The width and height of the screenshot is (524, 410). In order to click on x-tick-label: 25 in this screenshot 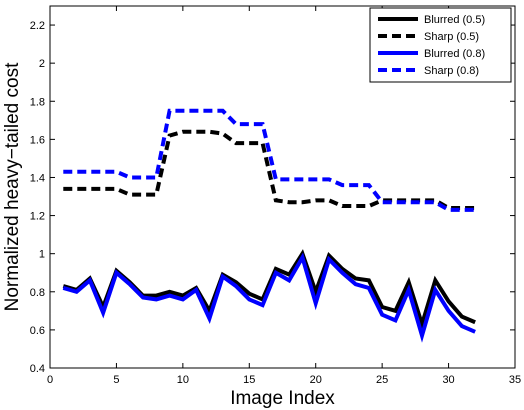, I will do `click(382, 380)`.